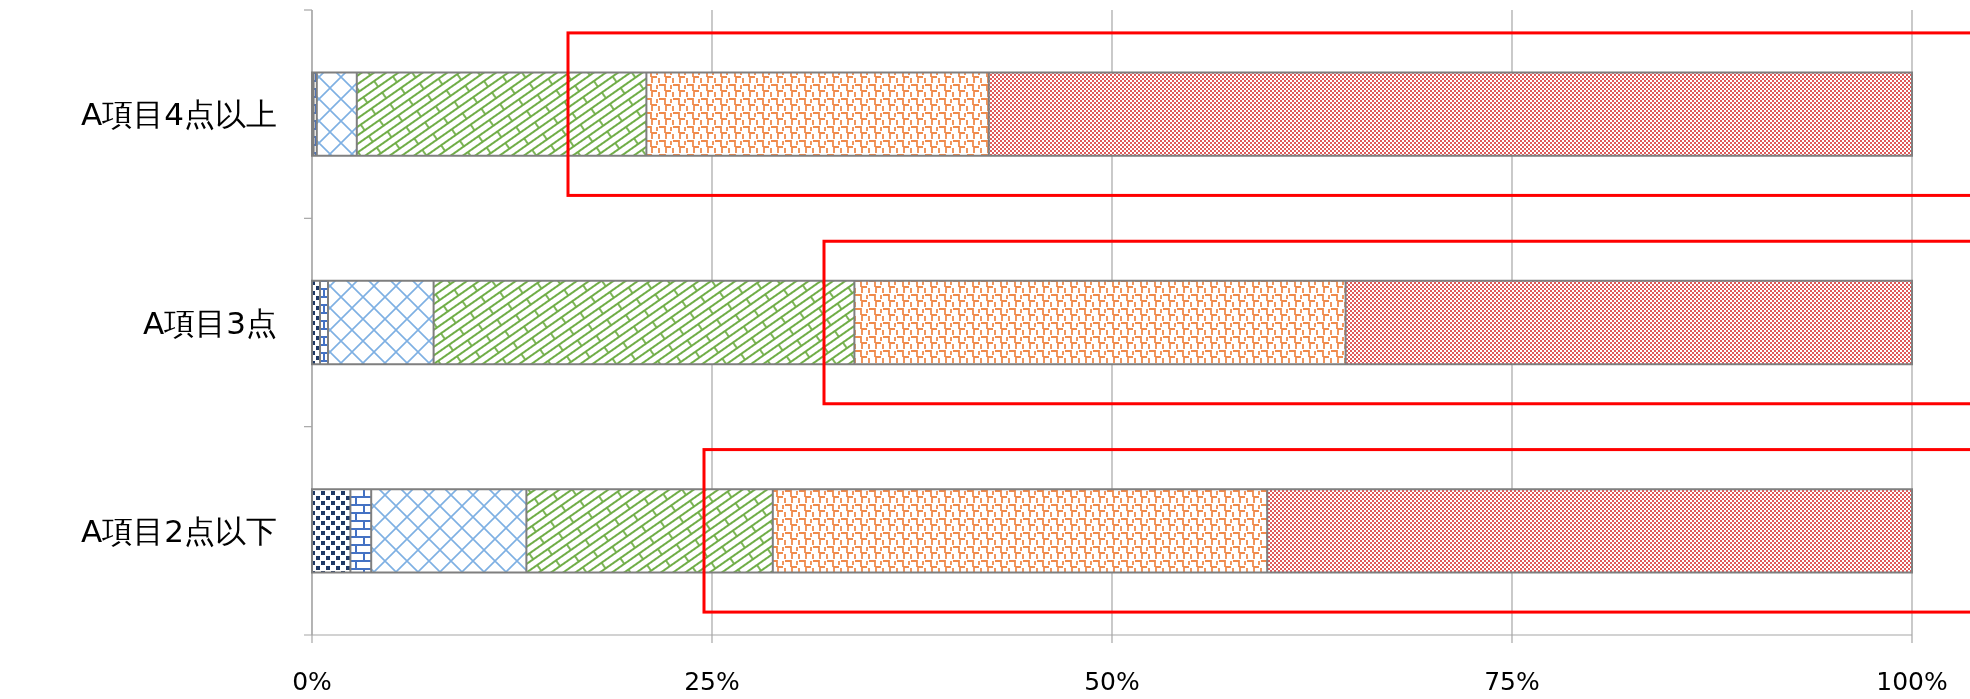 The height and width of the screenshot is (699, 1970). What do you see at coordinates (210, 322) in the screenshot?
I see `y-tick-label: A項目3点` at bounding box center [210, 322].